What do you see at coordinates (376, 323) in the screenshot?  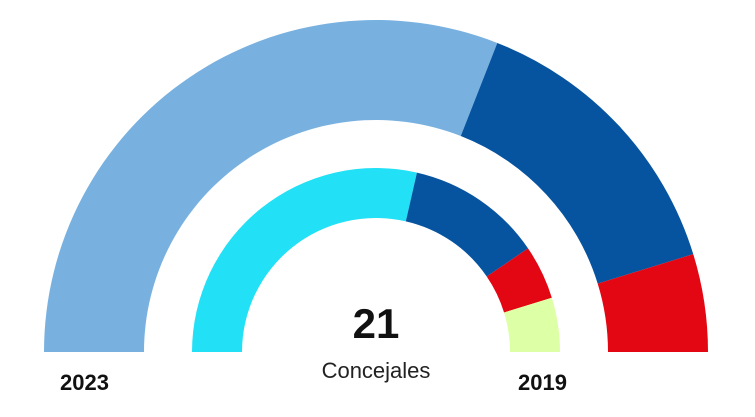 I see `total-seats: 21` at bounding box center [376, 323].